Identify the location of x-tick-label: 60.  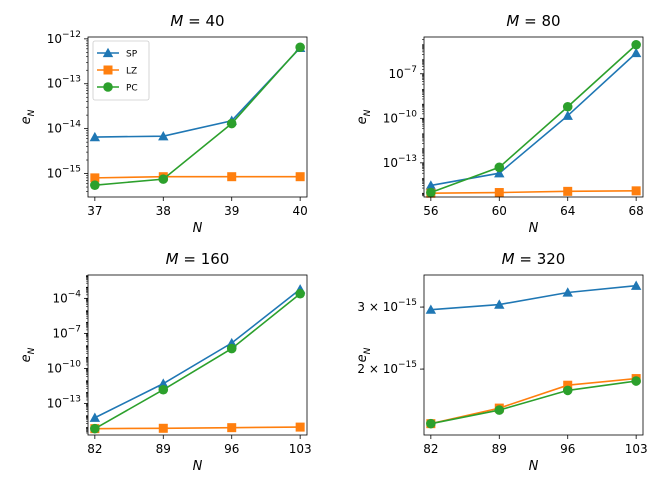
(499, 211).